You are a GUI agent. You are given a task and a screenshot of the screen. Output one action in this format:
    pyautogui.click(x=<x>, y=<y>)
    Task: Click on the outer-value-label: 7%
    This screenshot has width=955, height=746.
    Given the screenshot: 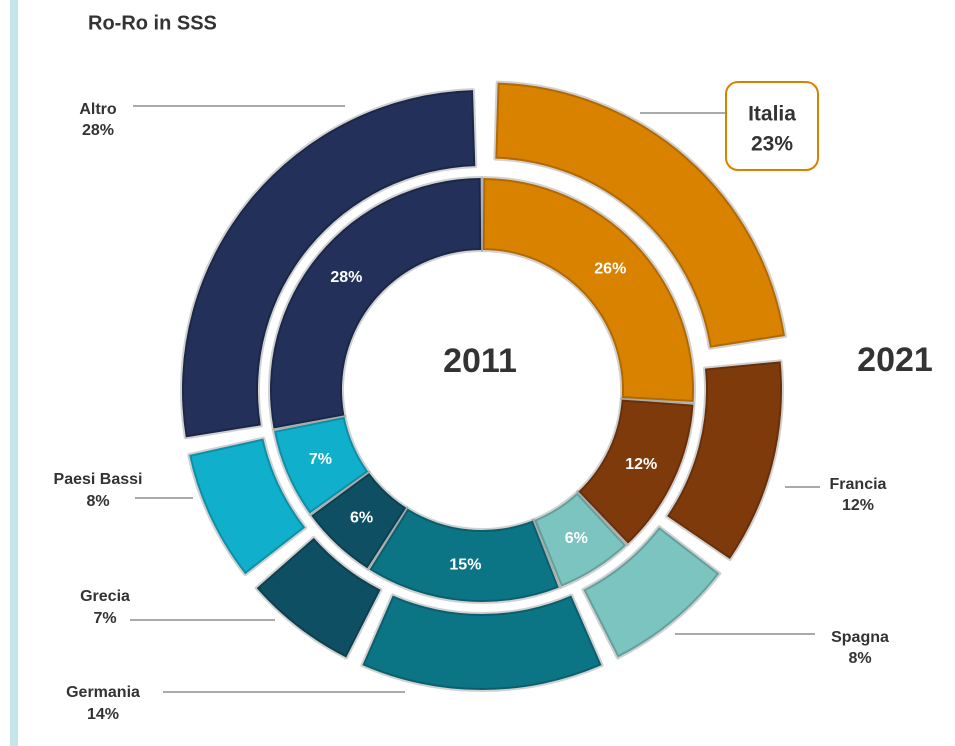 What is the action you would take?
    pyautogui.click(x=104, y=618)
    